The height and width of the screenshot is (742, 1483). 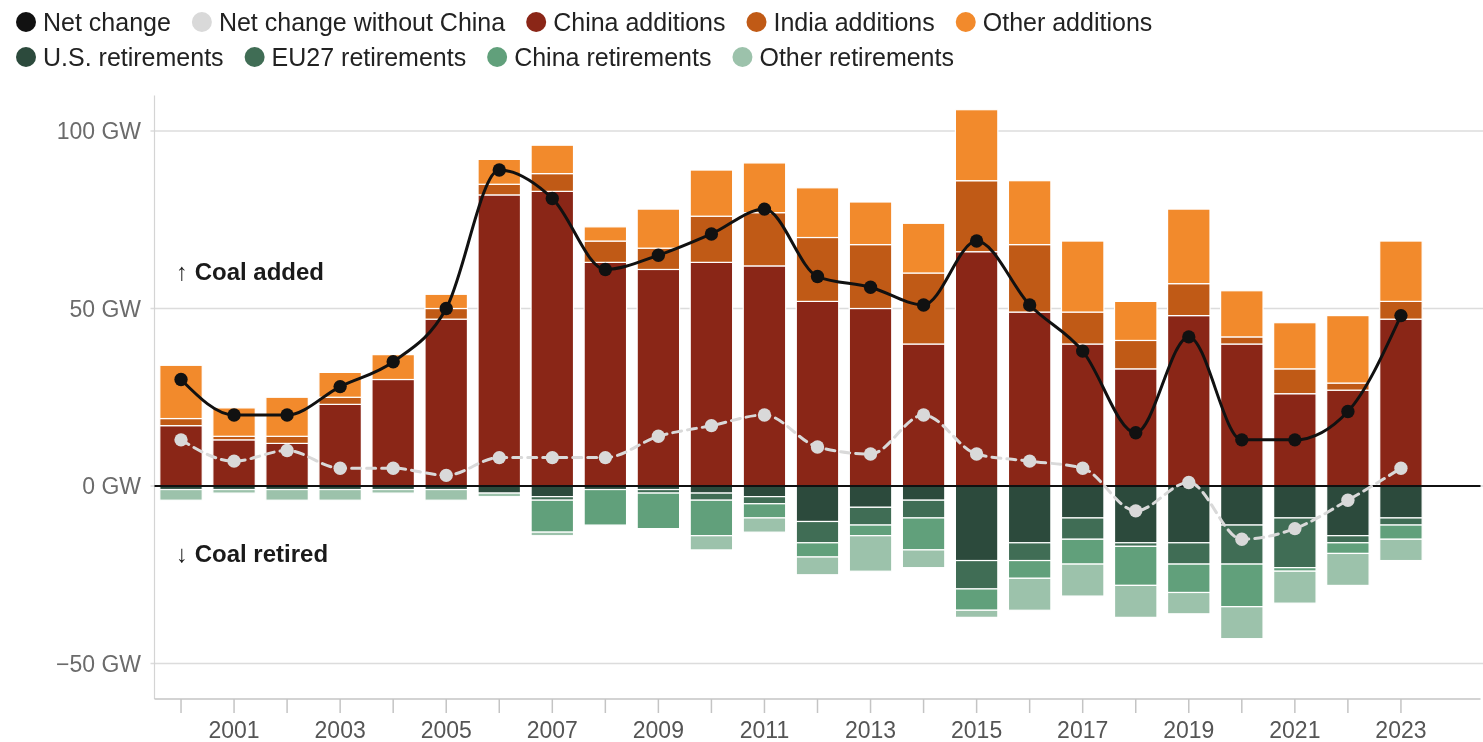 What do you see at coordinates (98, 663) in the screenshot?
I see `y-tick-label: −50 GW` at bounding box center [98, 663].